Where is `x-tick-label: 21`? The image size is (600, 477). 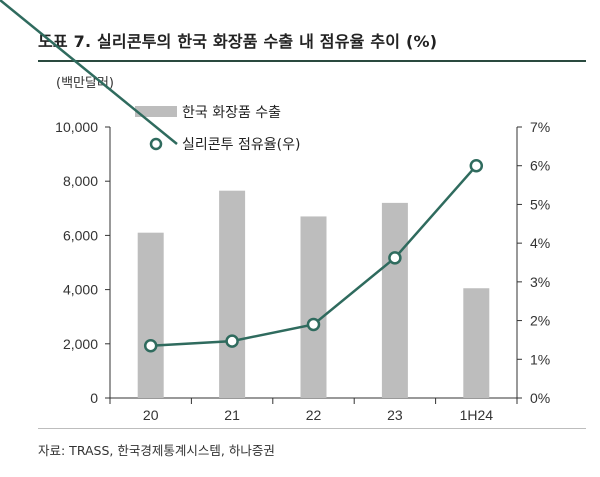 x-tick-label: 21 is located at coordinates (232, 415).